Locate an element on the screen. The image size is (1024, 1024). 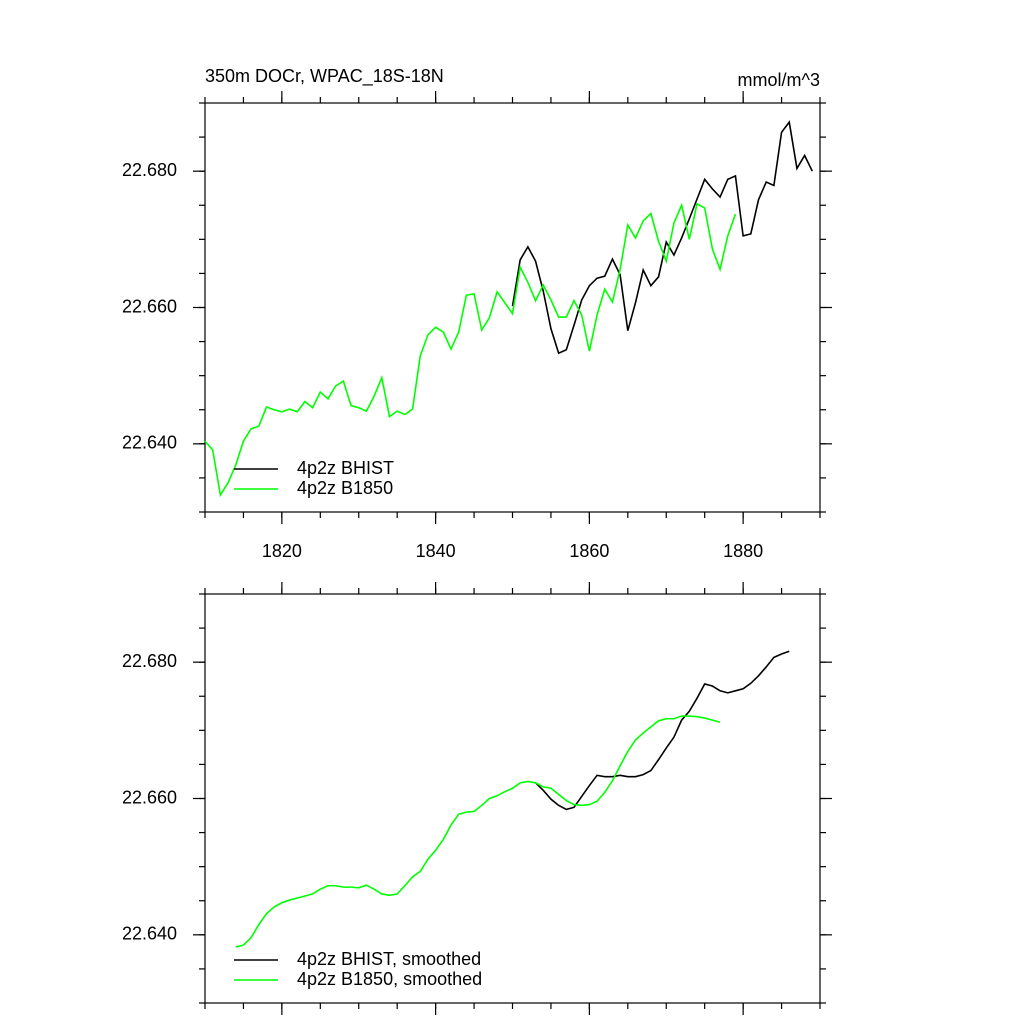
legend-label: 4p2z BHIST is located at coordinates (345, 468).